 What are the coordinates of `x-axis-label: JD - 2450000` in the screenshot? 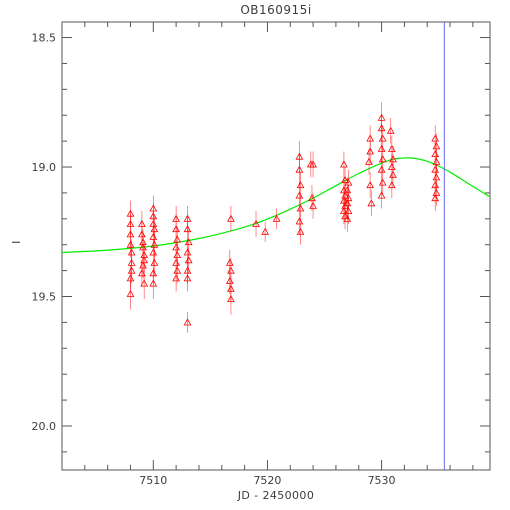 It's located at (275, 495).